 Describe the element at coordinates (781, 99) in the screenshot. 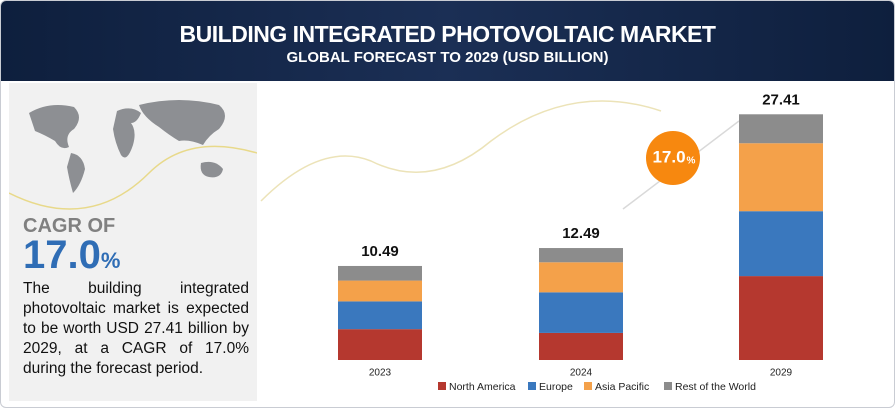

I see `total-label: 27.41` at that location.